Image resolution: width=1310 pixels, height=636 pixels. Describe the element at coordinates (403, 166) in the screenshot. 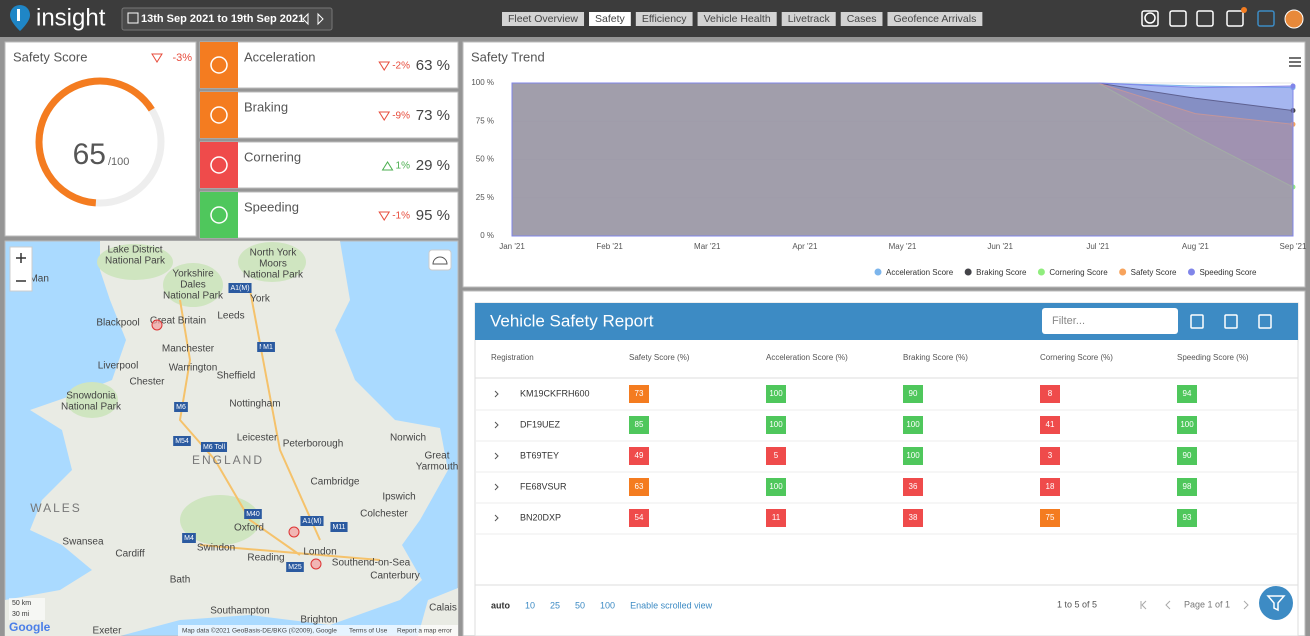

I see `metric-change: 1%` at that location.